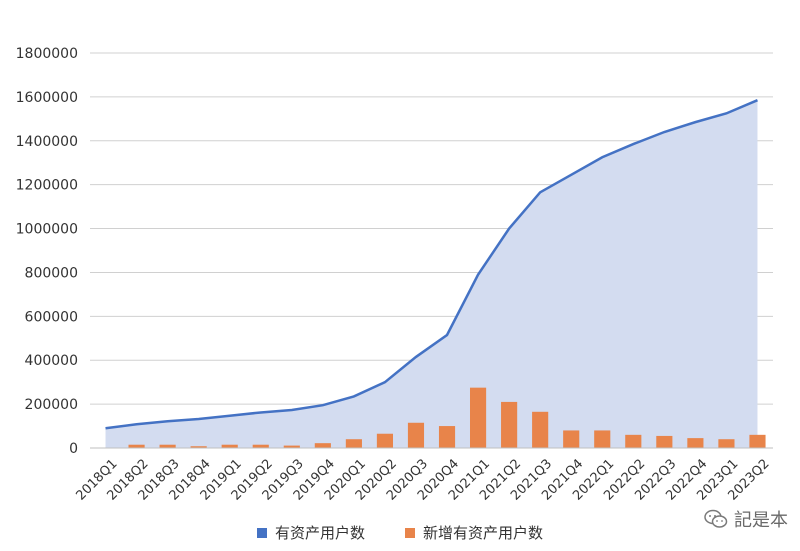 This screenshot has height=551, width=800. I want to click on y-tick-label: 1800000, so click(47, 54).